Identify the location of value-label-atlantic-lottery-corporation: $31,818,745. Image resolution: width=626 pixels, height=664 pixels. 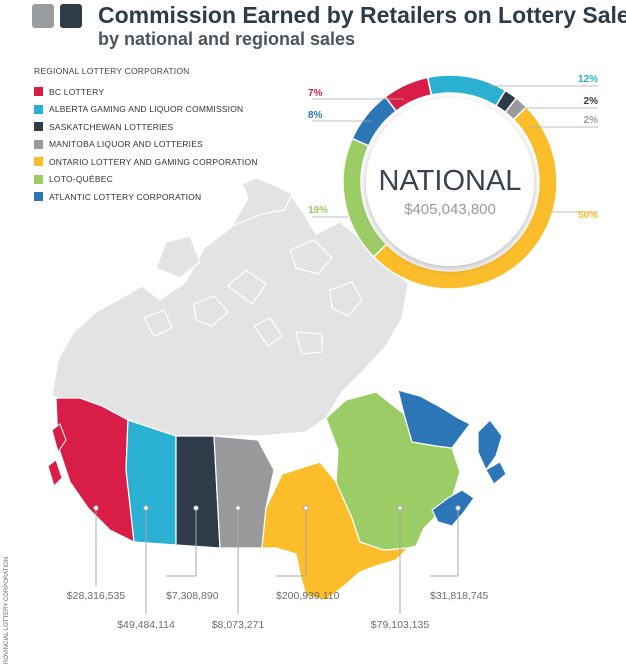
(459, 596).